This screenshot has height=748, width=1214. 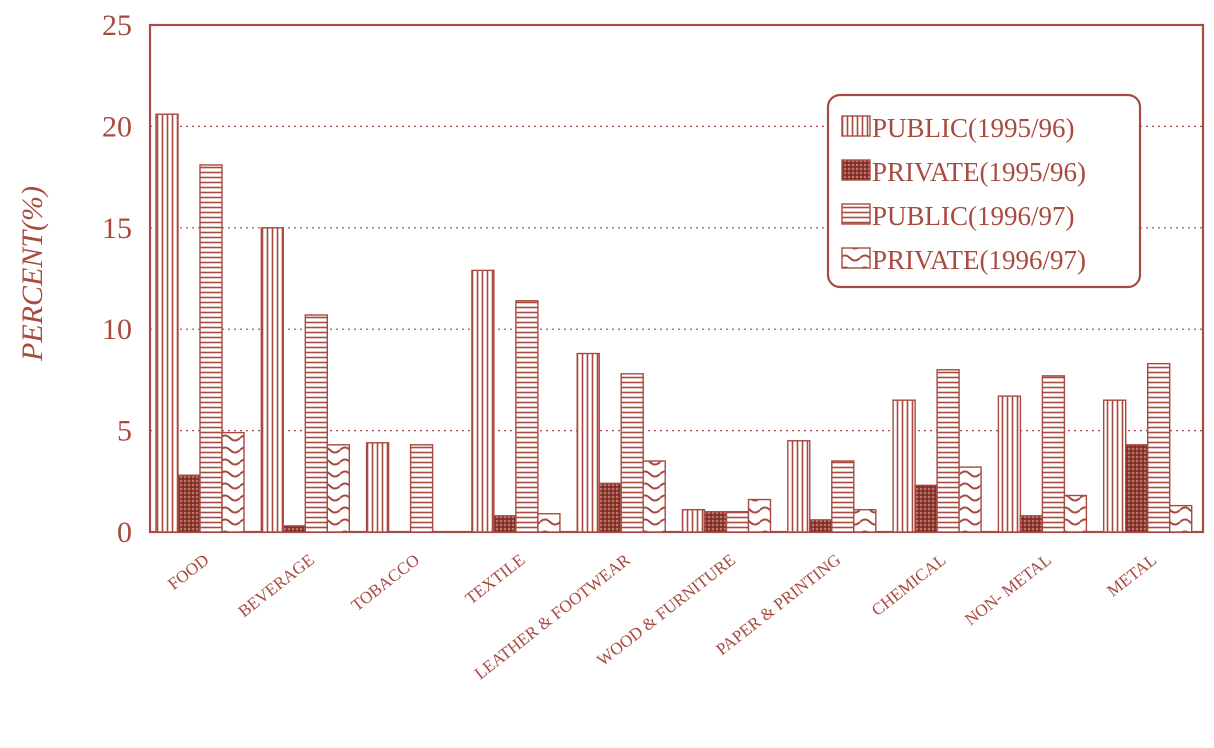 What do you see at coordinates (973, 216) in the screenshot?
I see `legend-label: PUBLIC(1996/97)` at bounding box center [973, 216].